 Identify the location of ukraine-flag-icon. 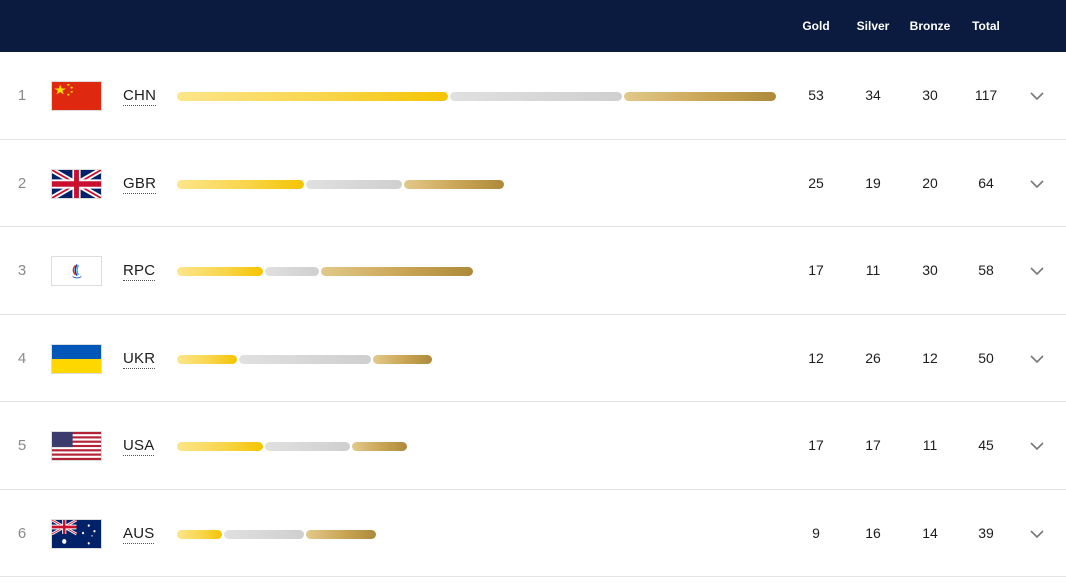
(76, 358).